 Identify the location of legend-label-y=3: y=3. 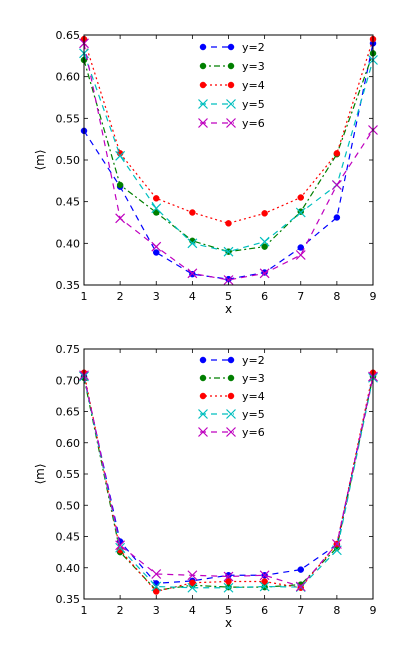
(253, 378).